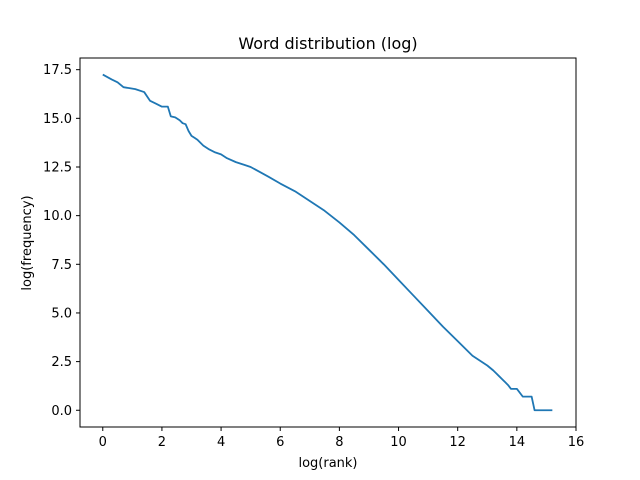 The width and height of the screenshot is (640, 480). I want to click on y-tick-label: 12.5, so click(57, 167).